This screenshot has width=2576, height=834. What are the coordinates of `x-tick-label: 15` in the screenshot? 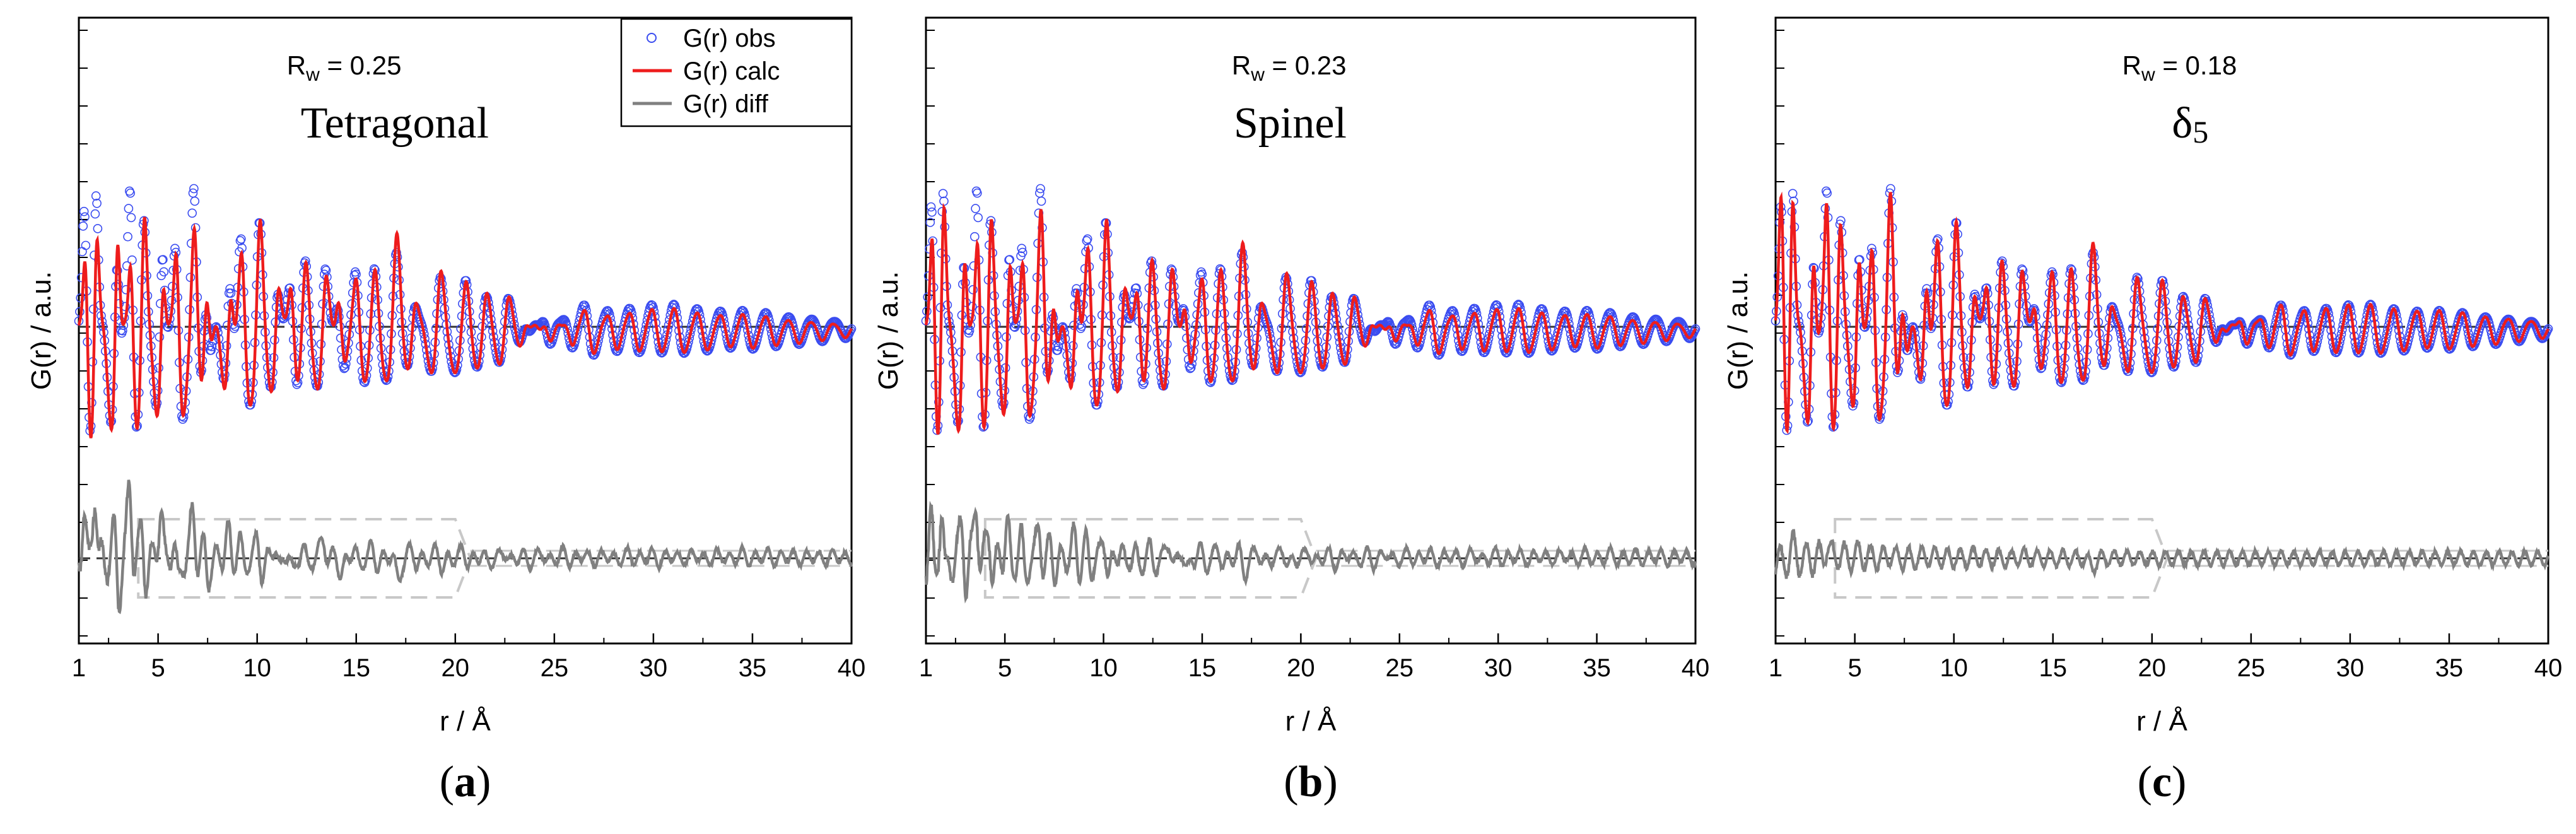 It's located at (1202, 668).